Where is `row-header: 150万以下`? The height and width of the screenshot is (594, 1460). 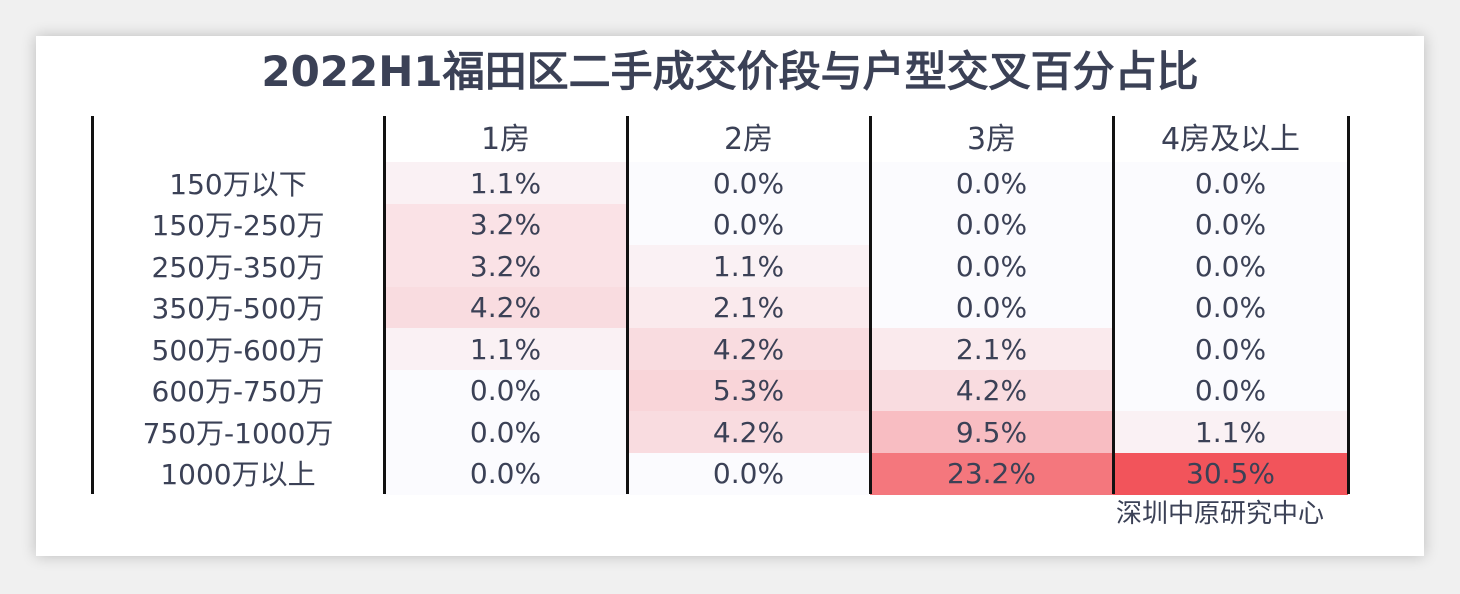
row-header: 150万以下 is located at coordinates (238, 184).